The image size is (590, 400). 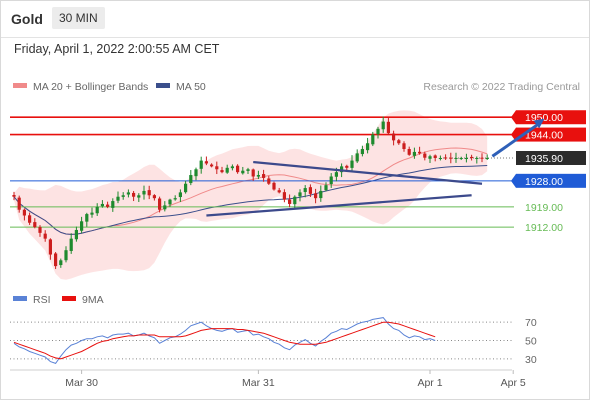 I want to click on projection-arrow-head, so click(x=539, y=123).